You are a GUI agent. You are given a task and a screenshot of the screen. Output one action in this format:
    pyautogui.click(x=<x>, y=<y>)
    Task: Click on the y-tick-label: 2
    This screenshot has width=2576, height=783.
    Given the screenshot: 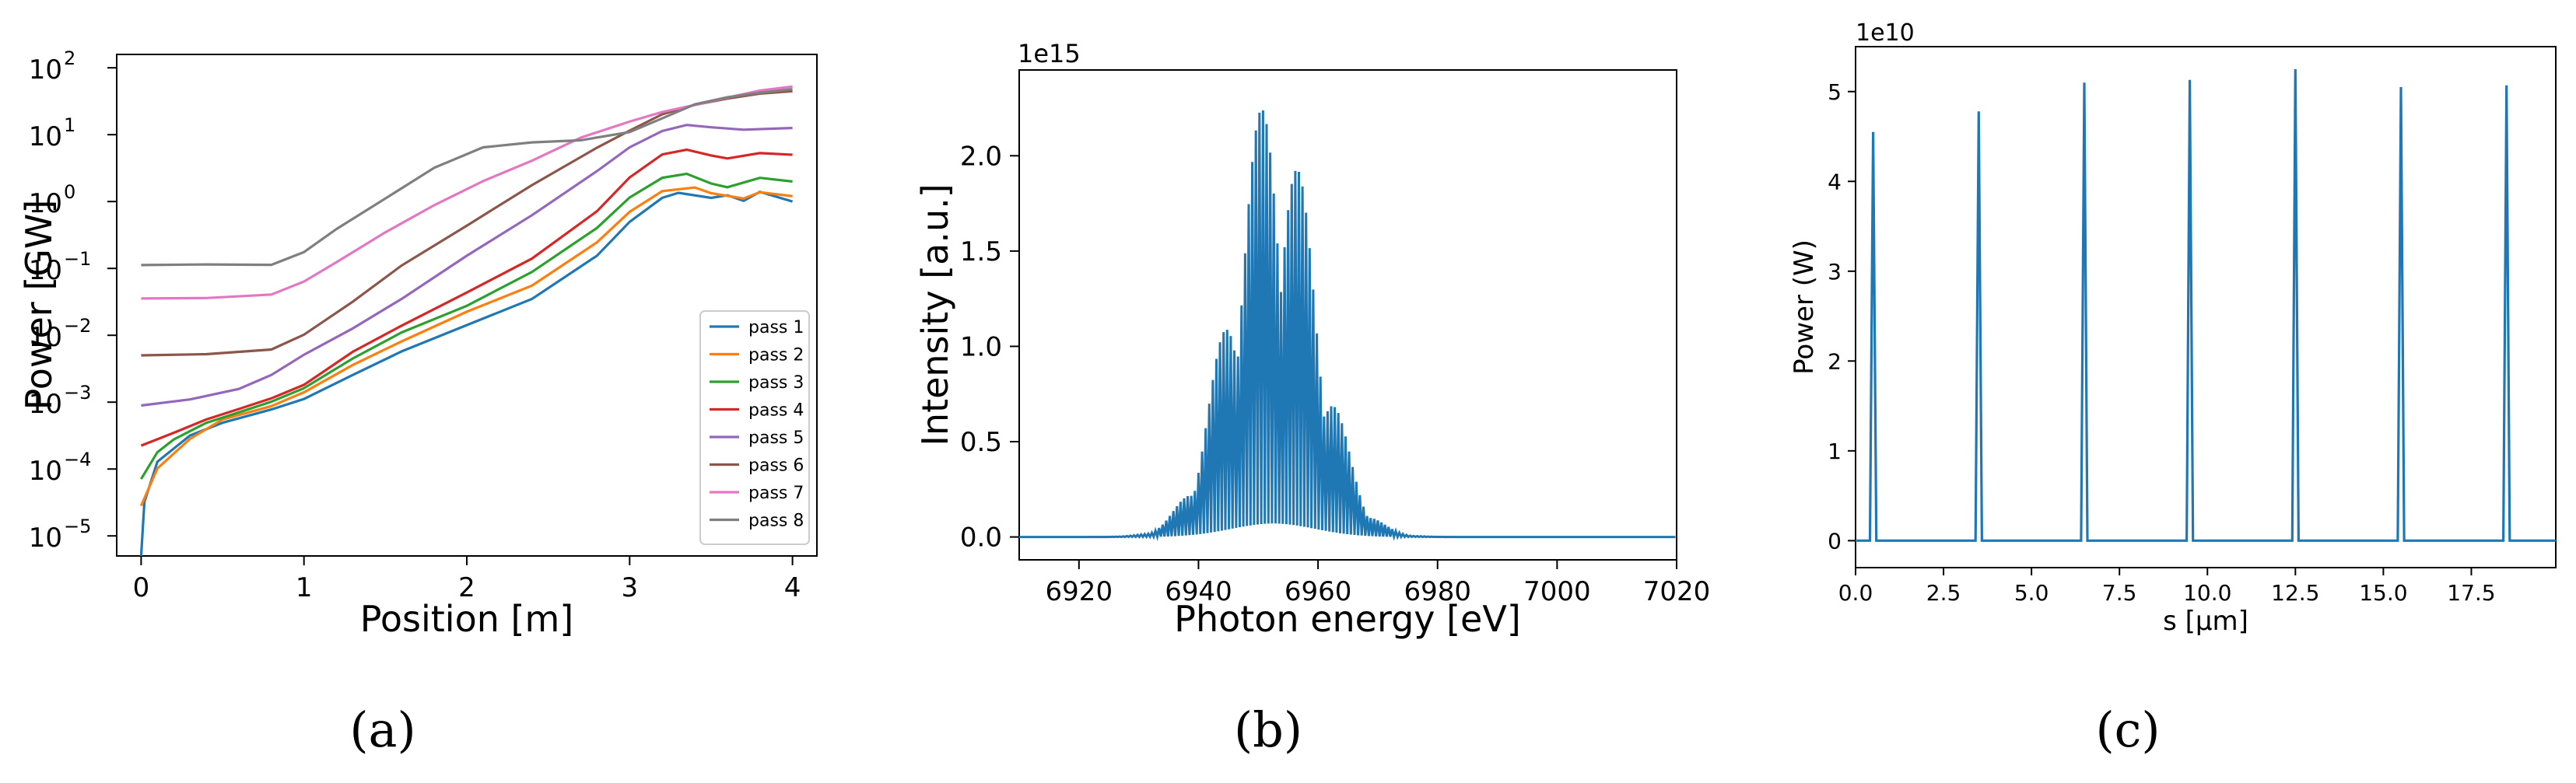 What is the action you would take?
    pyautogui.click(x=1835, y=361)
    